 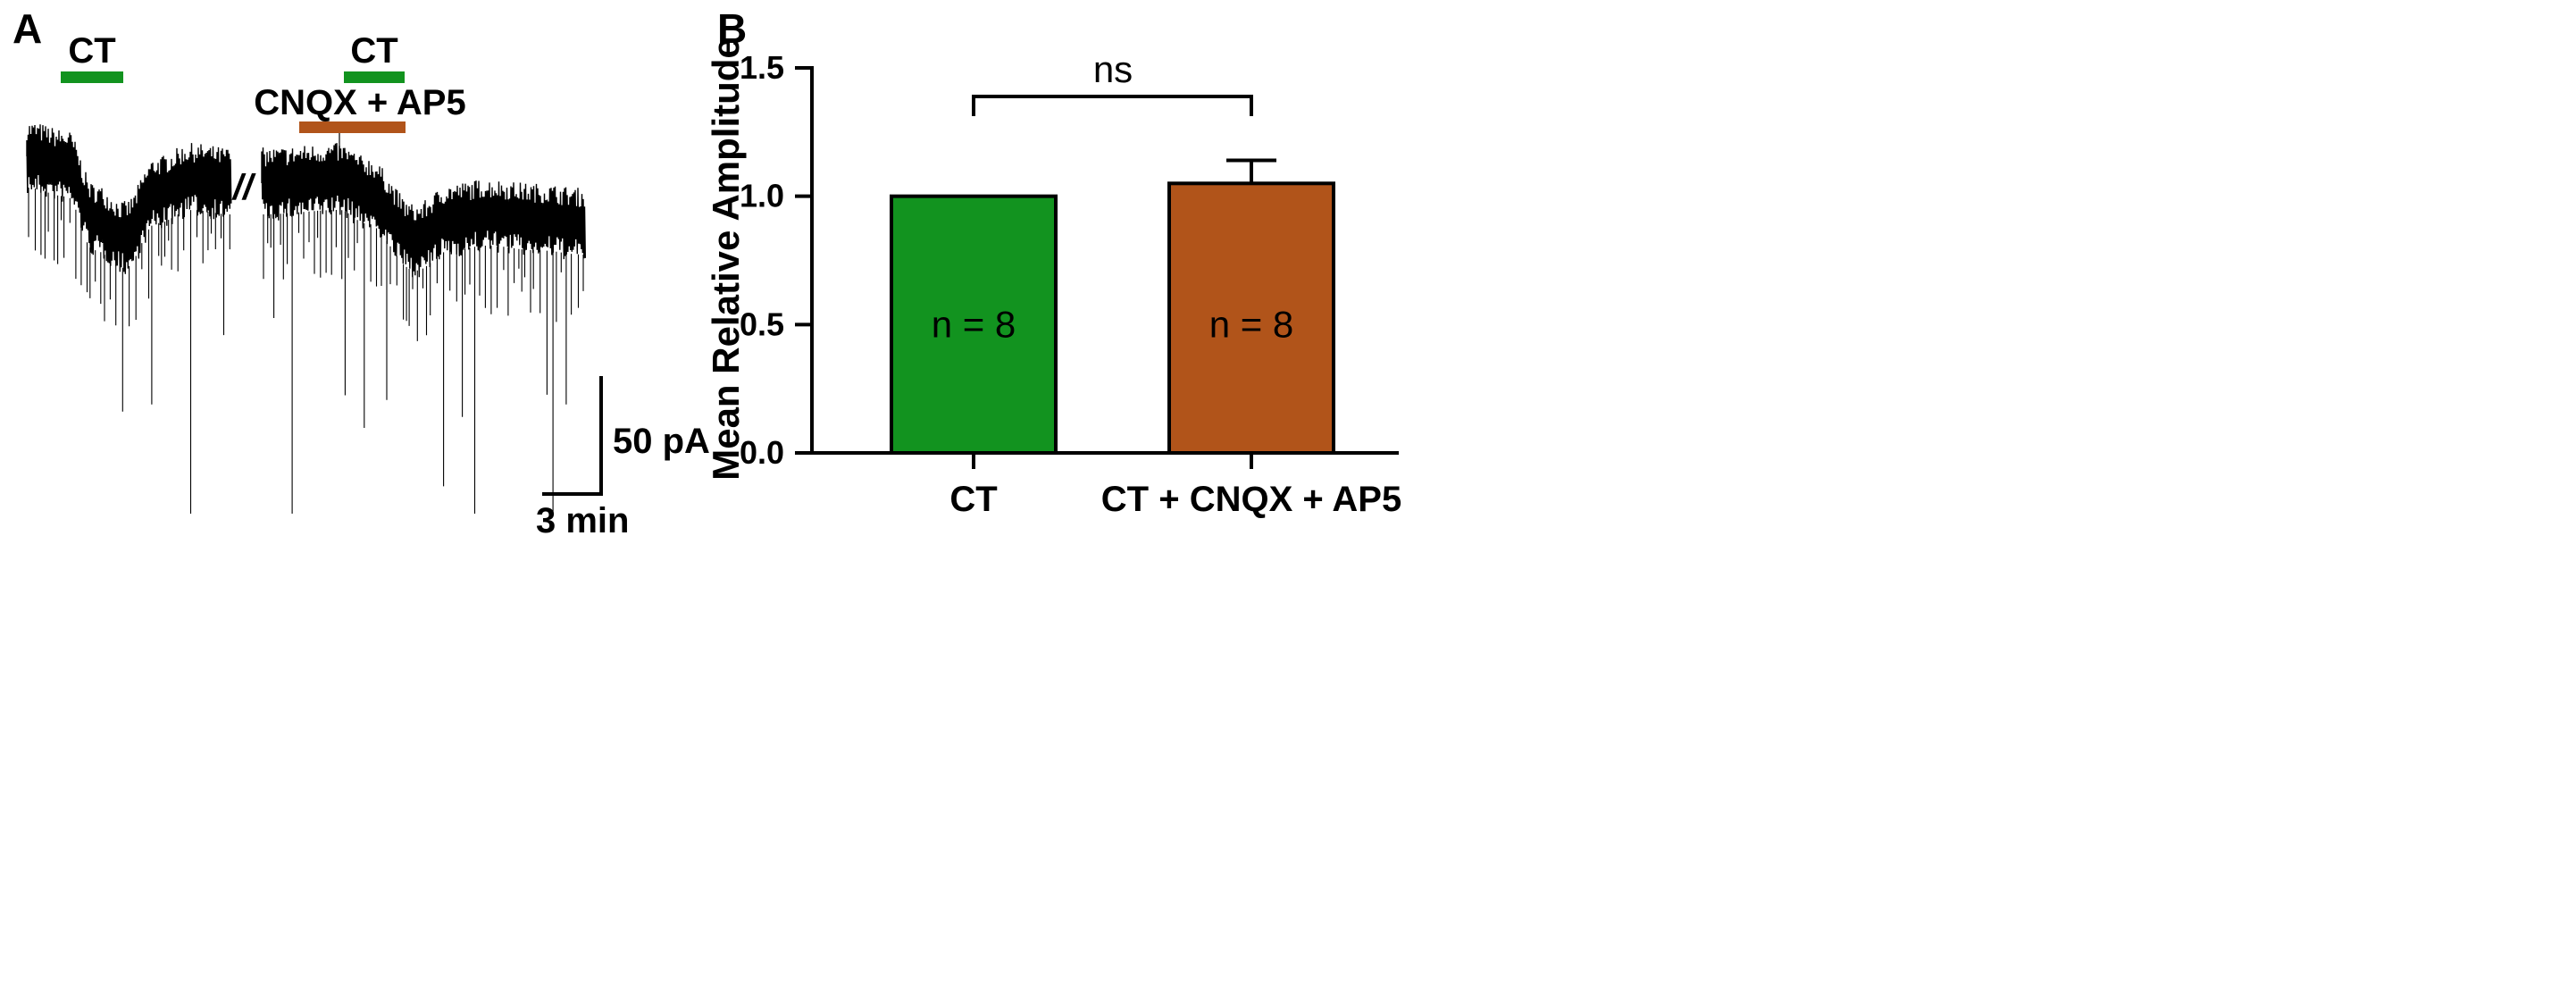 I want to click on panel-b-label: B, so click(x=732, y=28).